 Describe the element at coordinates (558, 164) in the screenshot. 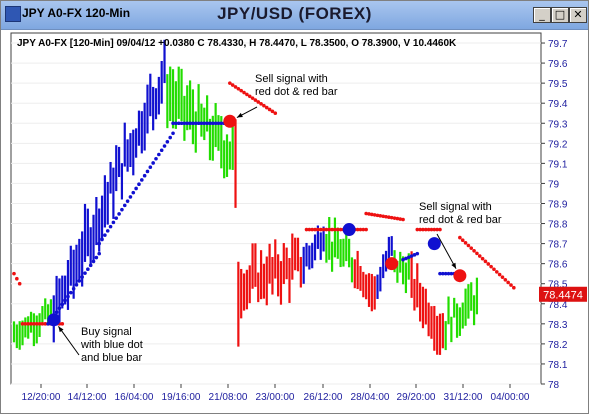

I see `y-tick-label: 79.1` at that location.